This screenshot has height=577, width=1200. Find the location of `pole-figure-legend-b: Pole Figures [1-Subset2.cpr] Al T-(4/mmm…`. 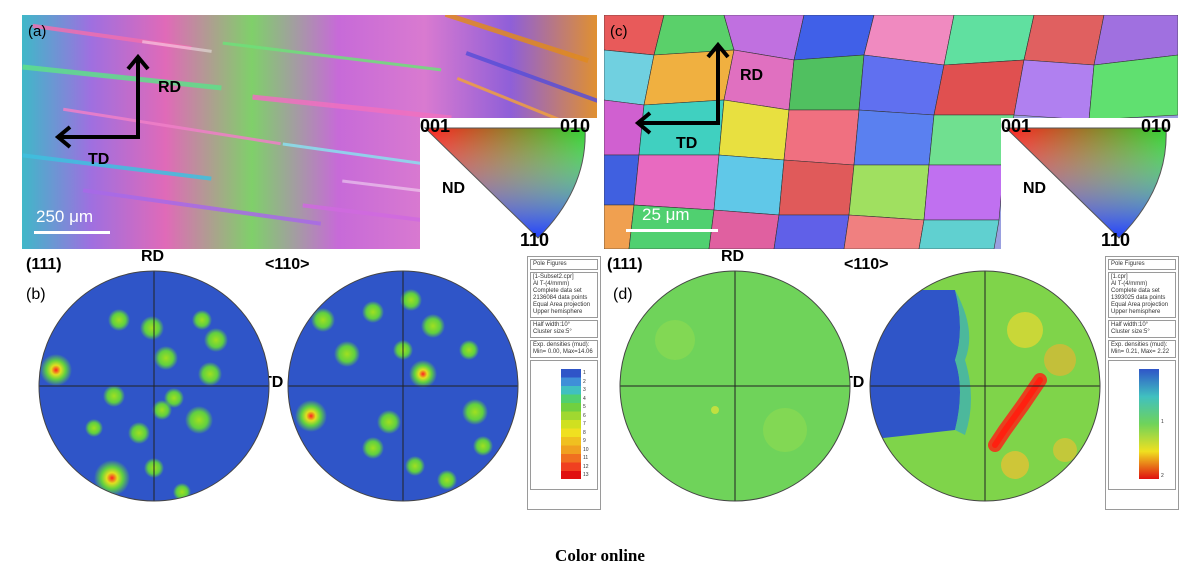

pole-figure-legend-b: Pole Figures [1-Subset2.cpr] Al T-(4/mmm… is located at coordinates (564, 383).